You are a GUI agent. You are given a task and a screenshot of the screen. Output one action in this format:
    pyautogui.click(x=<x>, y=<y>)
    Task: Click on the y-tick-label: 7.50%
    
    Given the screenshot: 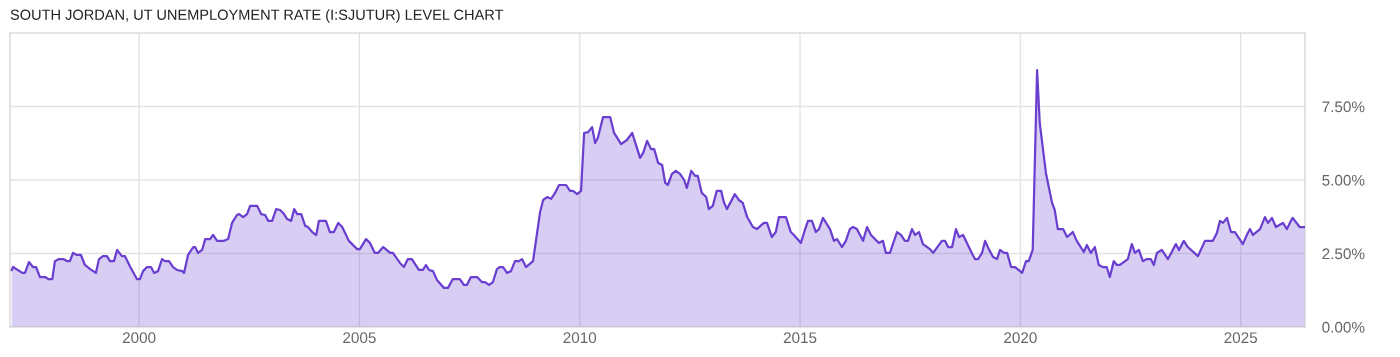 What is the action you would take?
    pyautogui.click(x=1343, y=107)
    